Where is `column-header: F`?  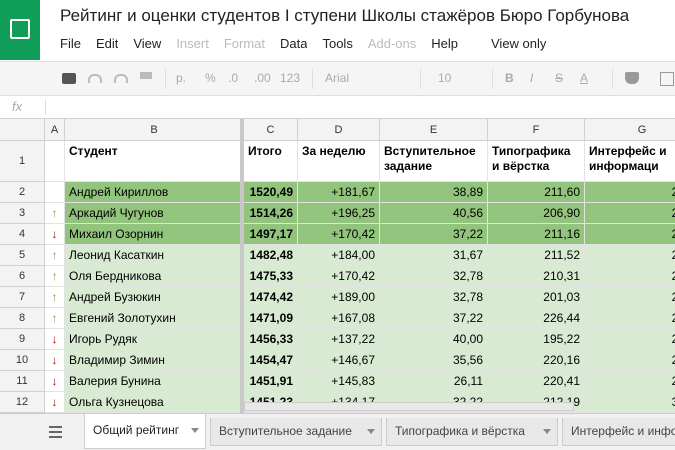
column-header: F is located at coordinates (536, 130).